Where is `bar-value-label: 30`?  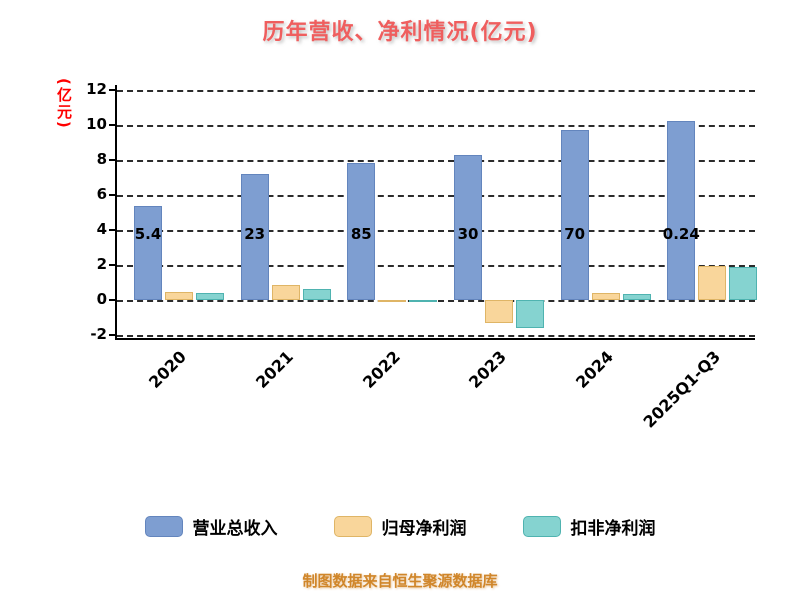 bar-value-label: 30 is located at coordinates (468, 234).